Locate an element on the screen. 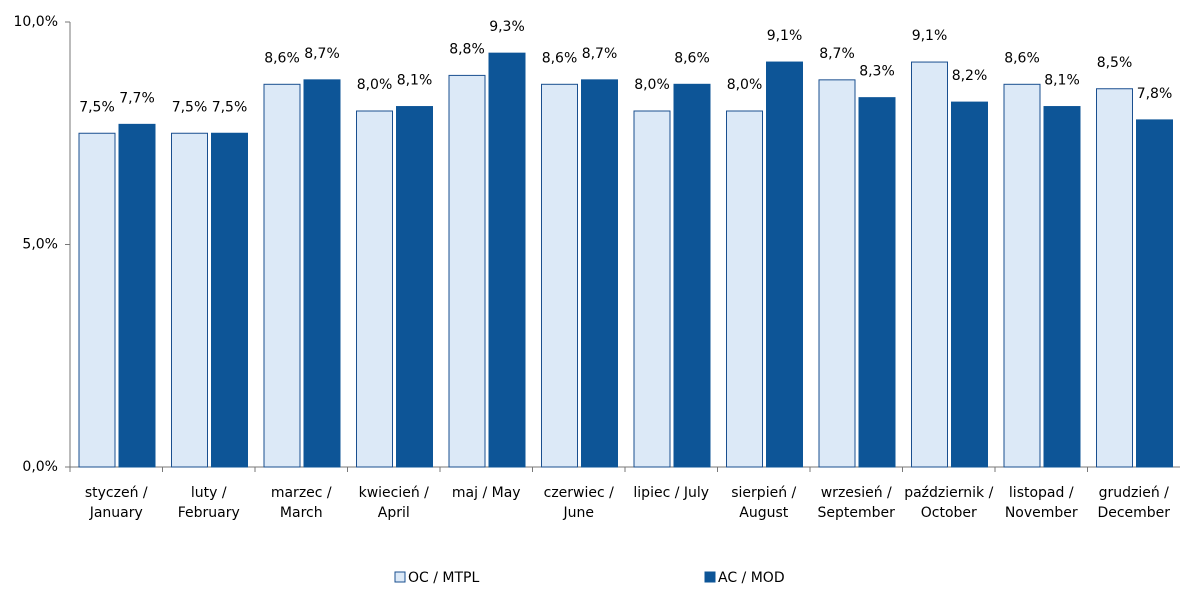 Image resolution: width=1180 pixels, height=591 pixels. x-tick-label: lipiec / July is located at coordinates (671, 493).